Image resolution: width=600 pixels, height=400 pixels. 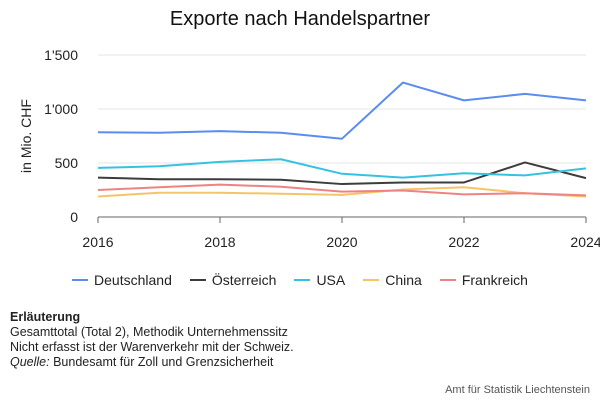 I want to click on legend: Deutschland Österreich USA China Frankreich, so click(x=300, y=280).